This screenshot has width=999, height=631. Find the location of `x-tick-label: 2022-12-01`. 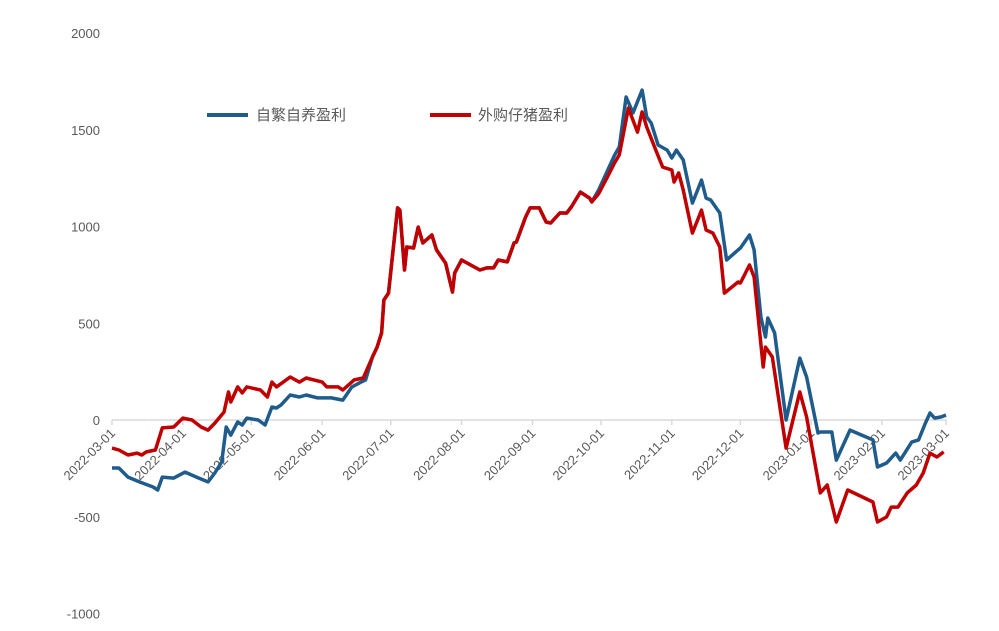

x-tick-label: 2022-12-01 is located at coordinates (718, 455).